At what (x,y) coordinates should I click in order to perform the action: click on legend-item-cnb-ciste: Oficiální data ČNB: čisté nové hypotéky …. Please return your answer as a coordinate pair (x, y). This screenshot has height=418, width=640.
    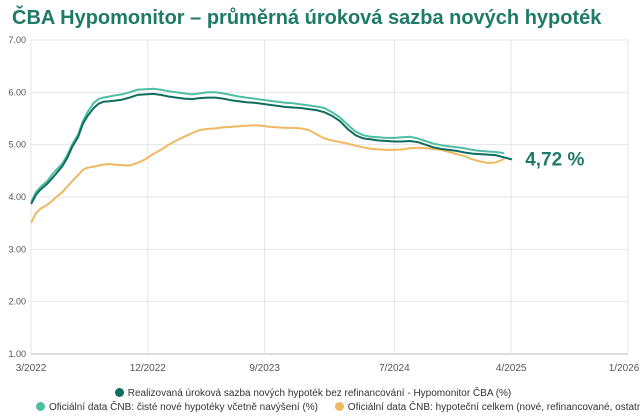
    Looking at the image, I should click on (177, 407).